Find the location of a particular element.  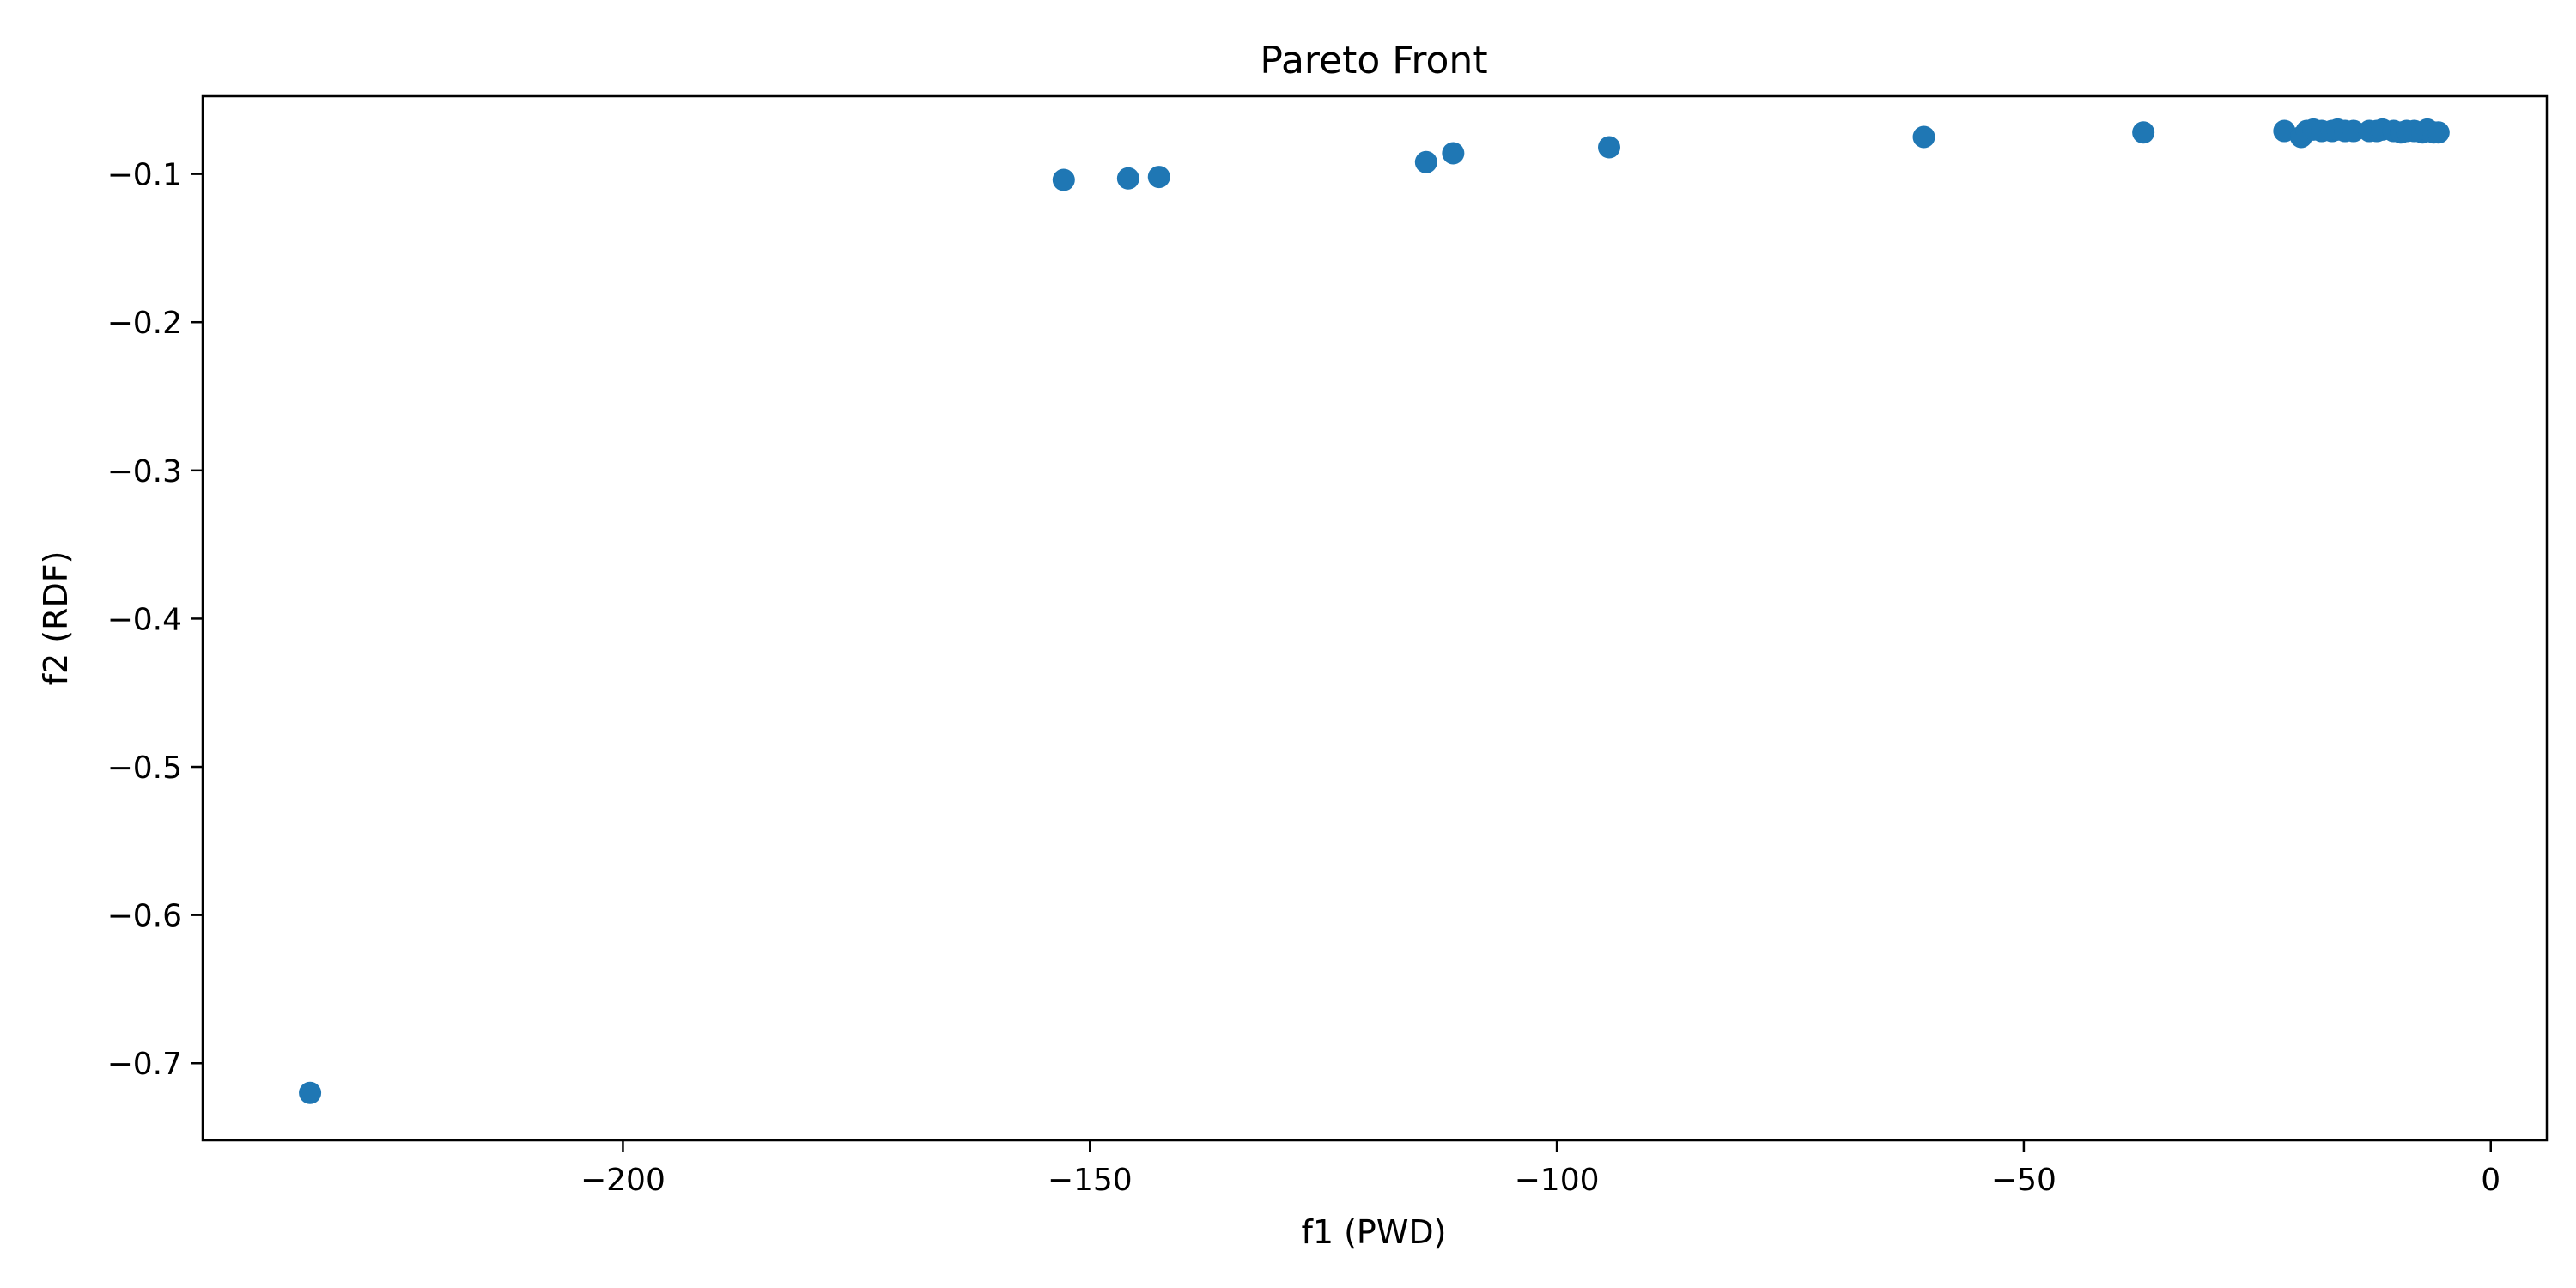

x-axis-label: f1 (PWD) is located at coordinates (1374, 1232).